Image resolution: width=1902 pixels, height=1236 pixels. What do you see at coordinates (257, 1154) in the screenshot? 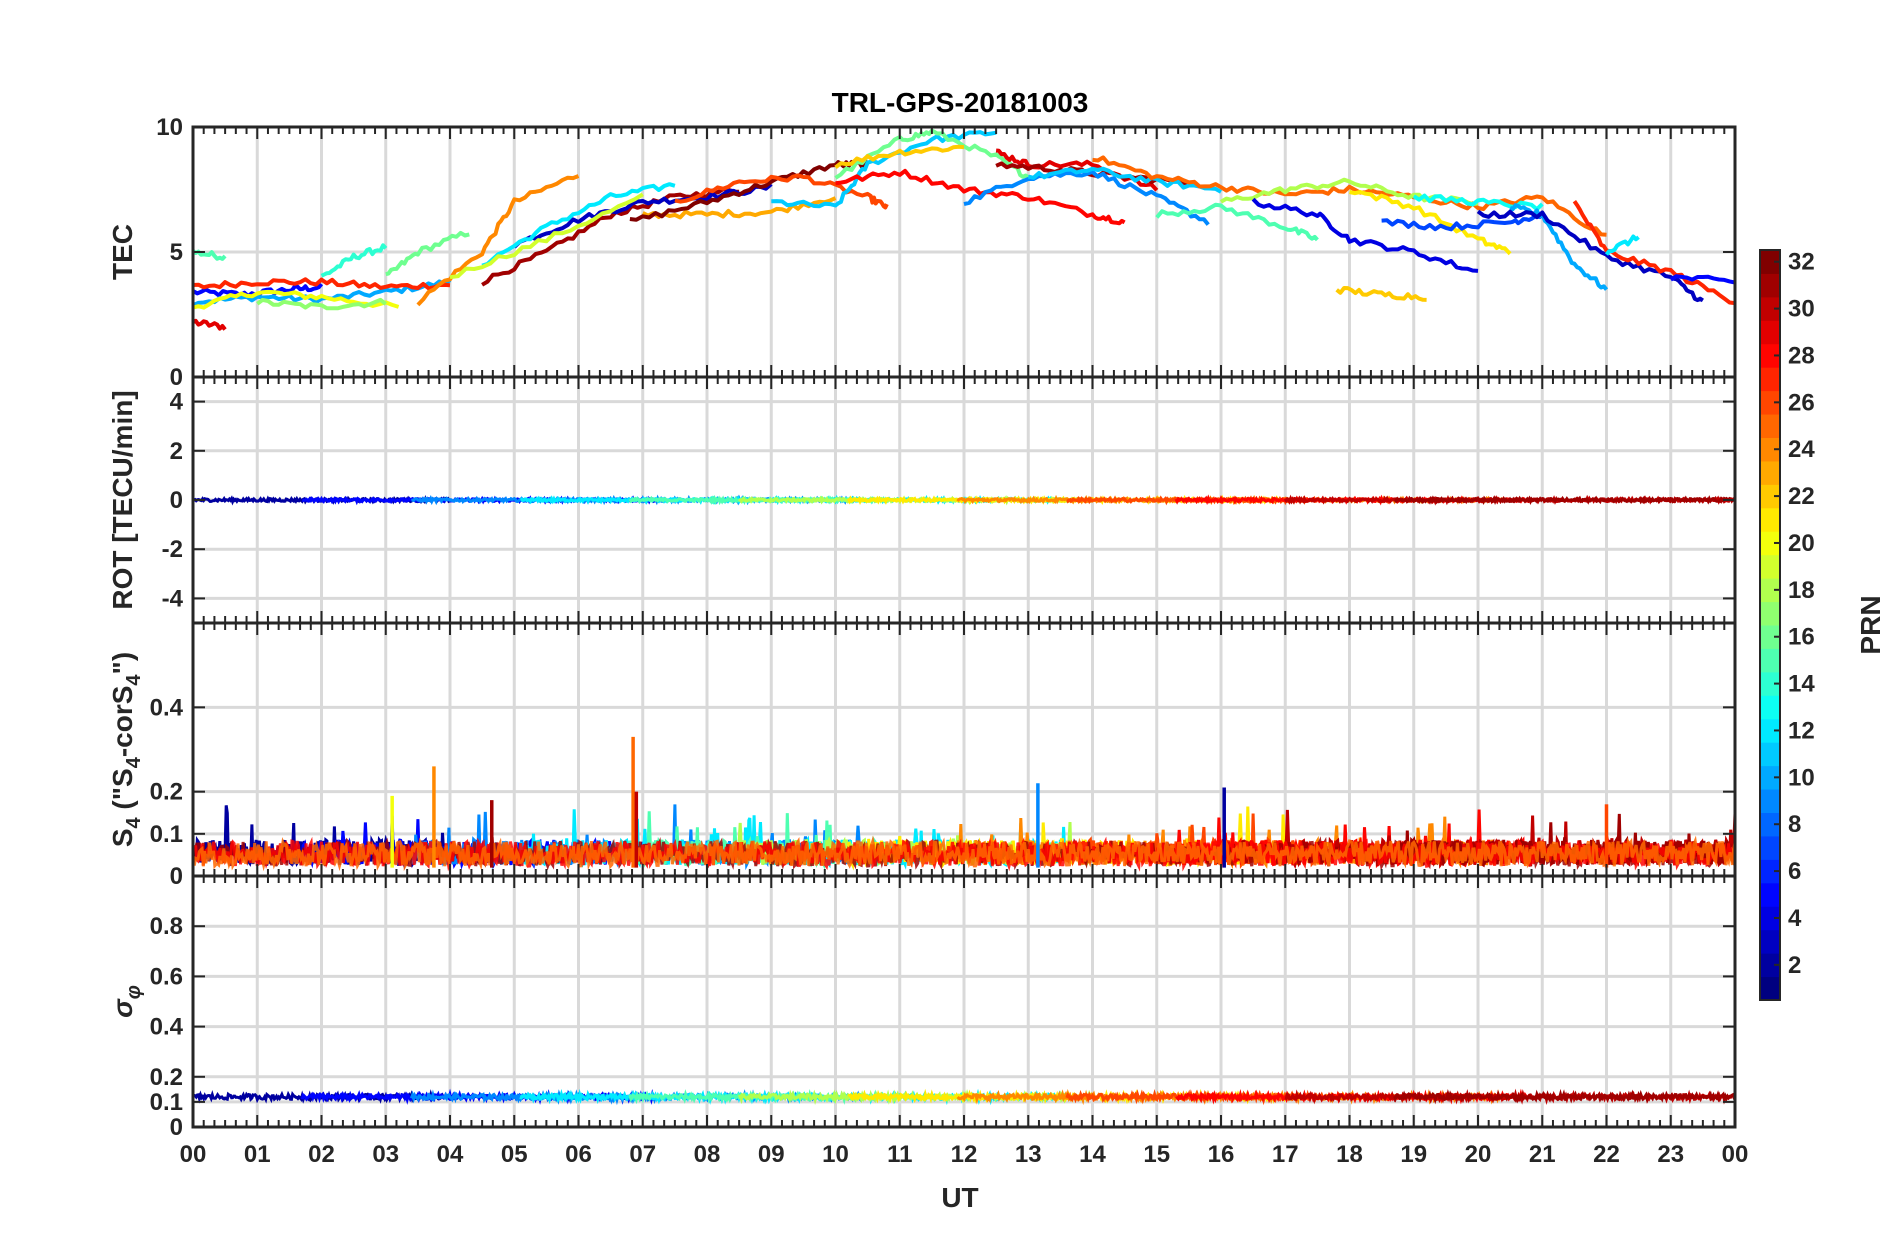
I see `x-tick-label: 01` at bounding box center [257, 1154].